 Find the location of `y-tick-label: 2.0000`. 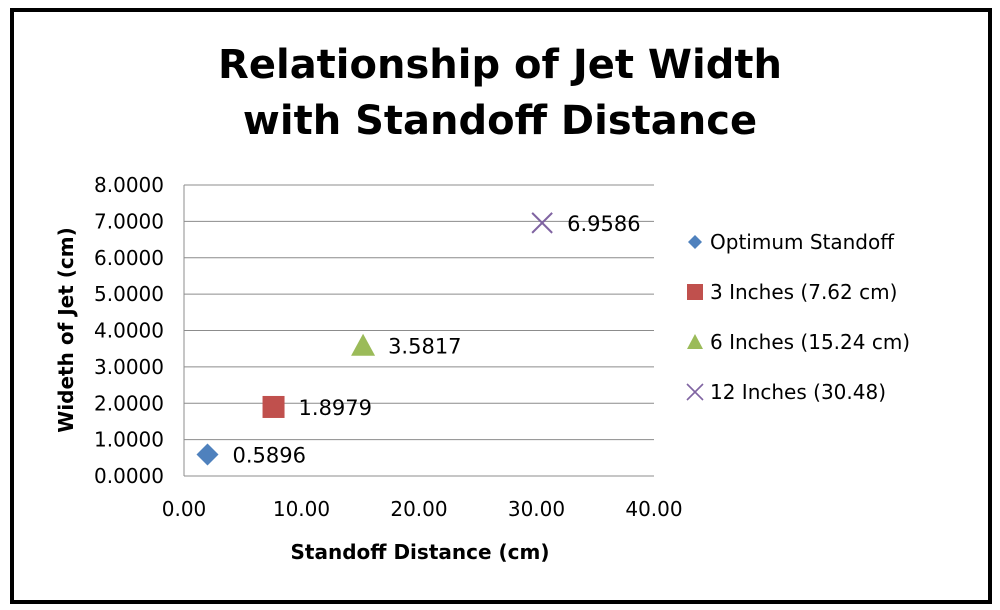

y-tick-label: 2.0000 is located at coordinates (129, 403).